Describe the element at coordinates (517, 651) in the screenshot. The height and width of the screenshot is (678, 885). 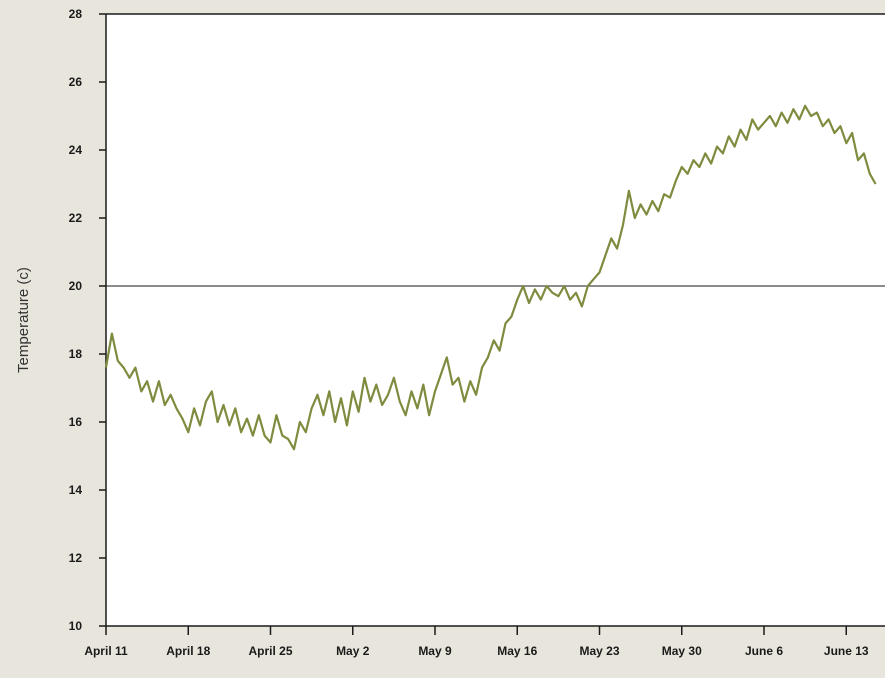
I see `x-tick-label: May 16` at that location.